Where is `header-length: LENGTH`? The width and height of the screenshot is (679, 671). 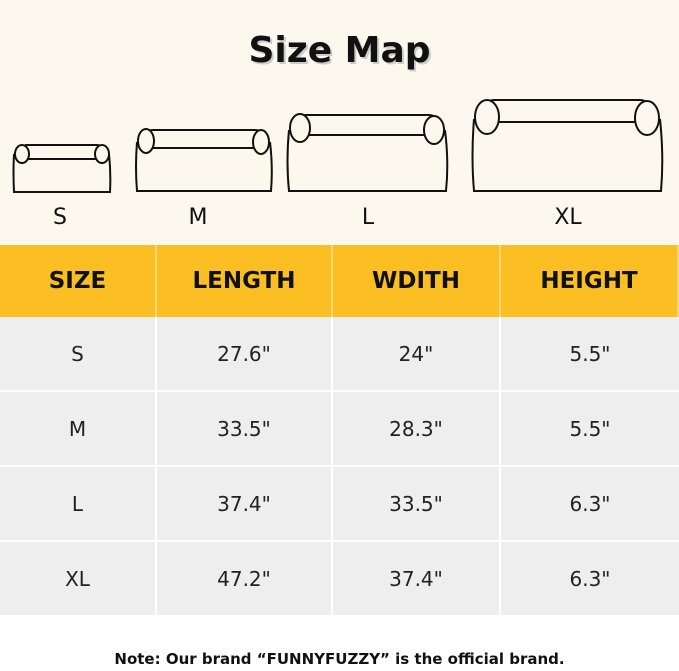 header-length: LENGTH is located at coordinates (245, 281).